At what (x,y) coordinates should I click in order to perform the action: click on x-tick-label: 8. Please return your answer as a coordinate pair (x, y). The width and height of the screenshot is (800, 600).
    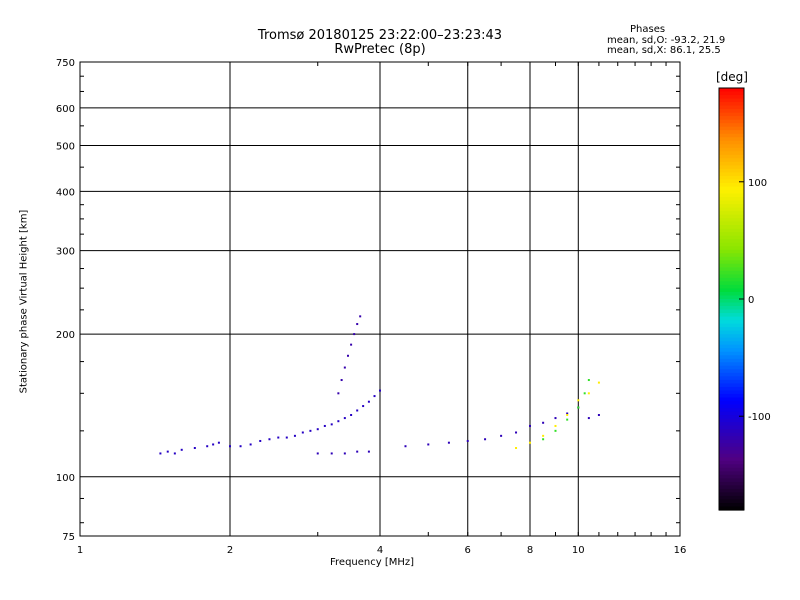
    Looking at the image, I should click on (530, 550).